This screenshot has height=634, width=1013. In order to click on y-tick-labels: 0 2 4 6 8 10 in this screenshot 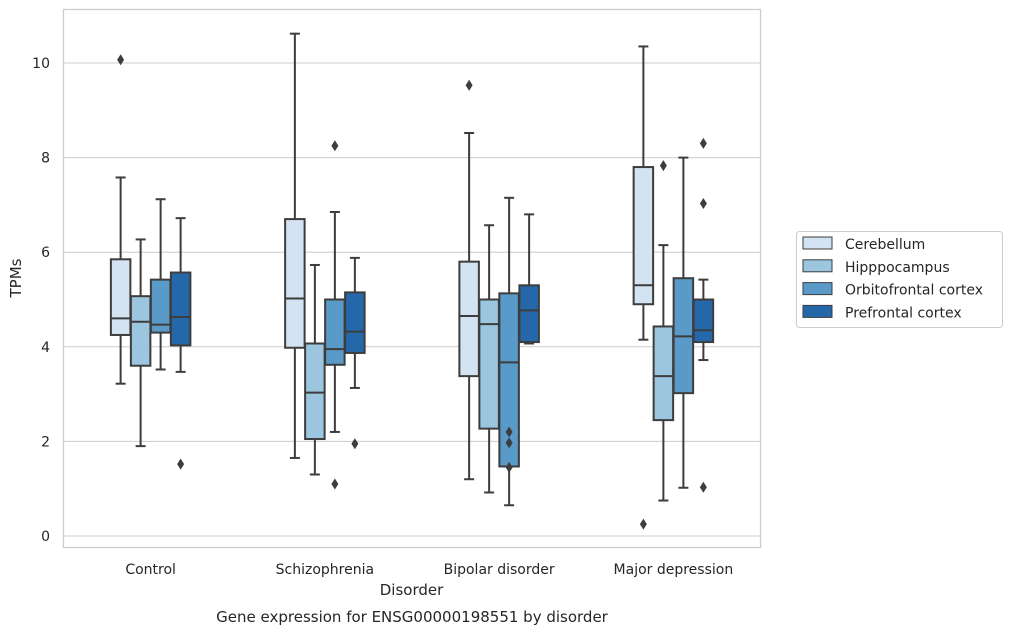, I will do `click(41, 300)`.